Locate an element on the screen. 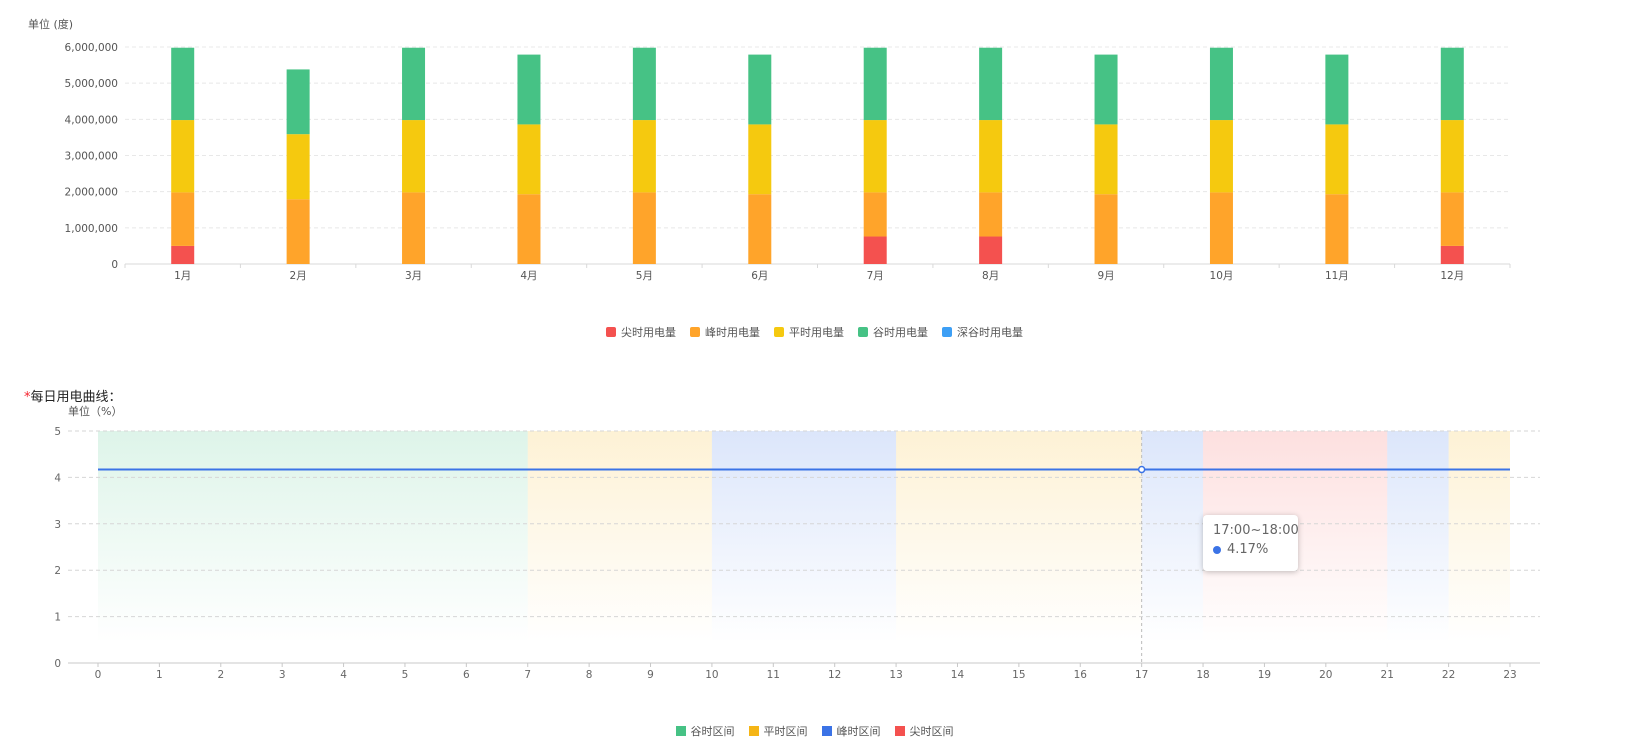 This screenshot has width=1629, height=746. x-tick-label: 10月 is located at coordinates (1222, 276).